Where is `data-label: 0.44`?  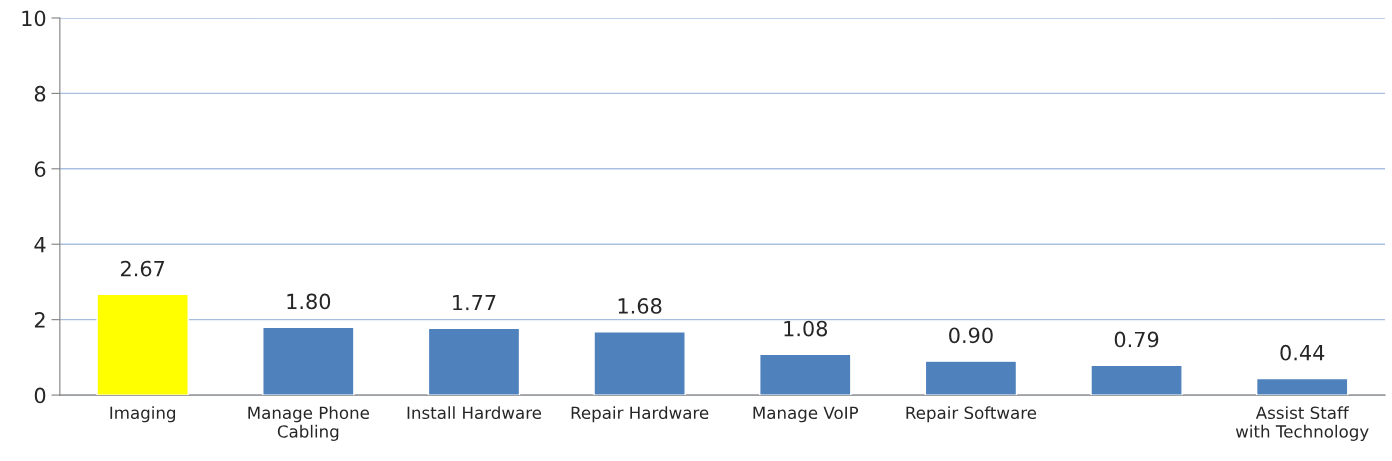 data-label: 0.44 is located at coordinates (1302, 352).